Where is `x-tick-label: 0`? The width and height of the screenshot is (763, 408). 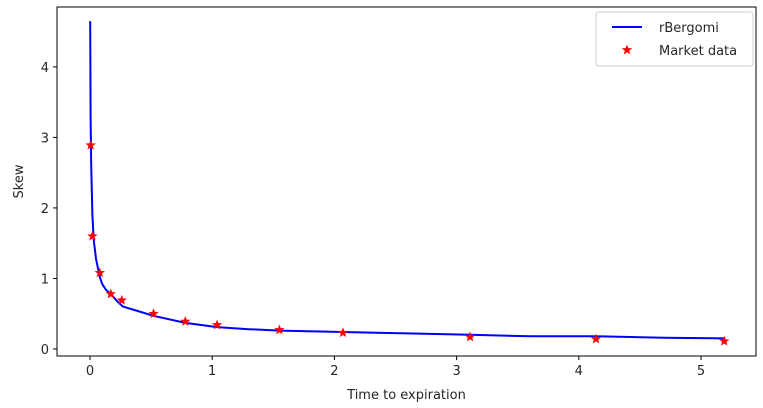 x-tick-label: 0 is located at coordinates (90, 371).